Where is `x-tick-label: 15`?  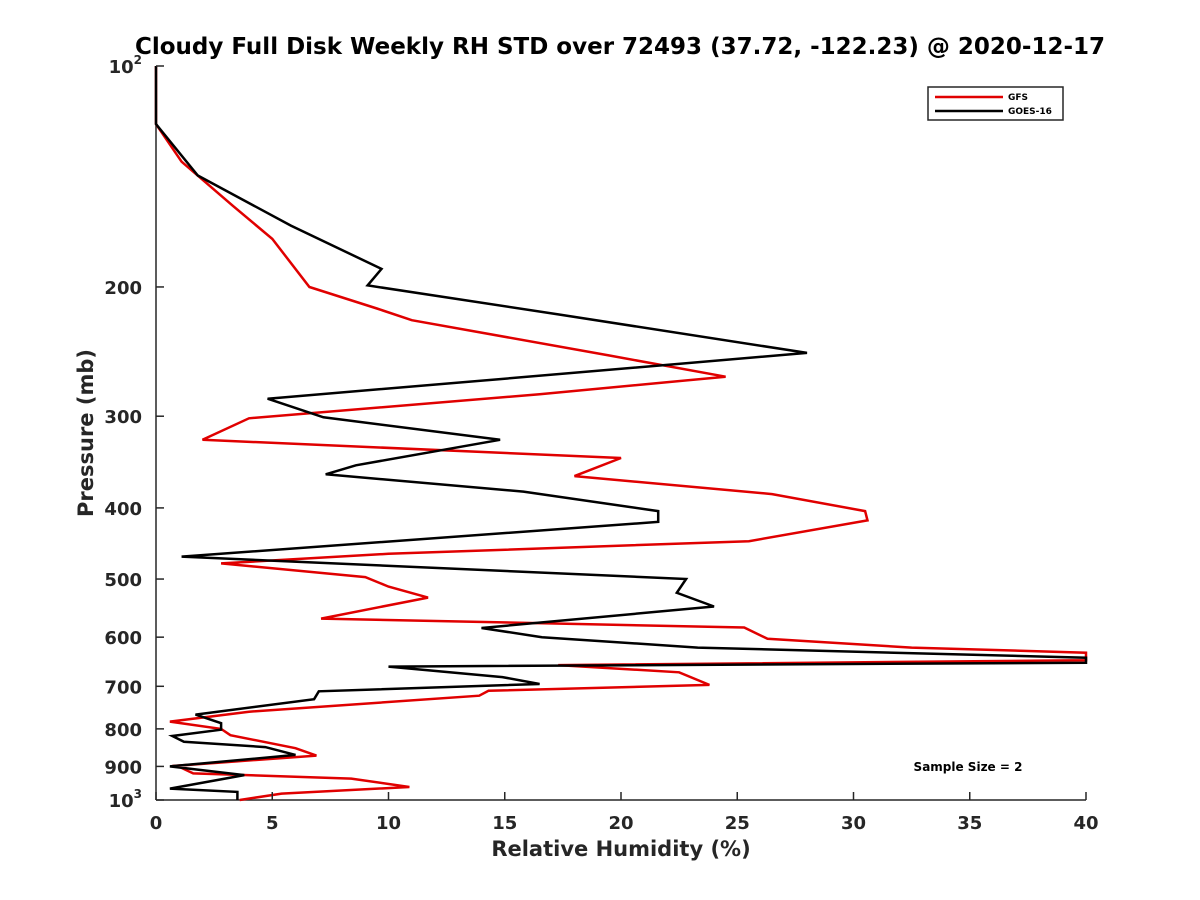
x-tick-label: 15 is located at coordinates (504, 823).